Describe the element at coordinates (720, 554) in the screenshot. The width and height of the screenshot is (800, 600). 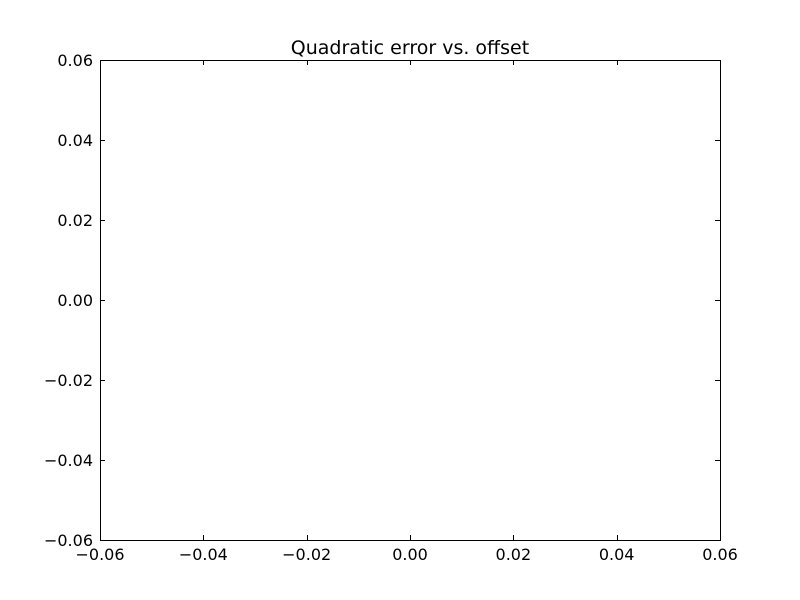
I see `x-tick-label: 0.06` at that location.